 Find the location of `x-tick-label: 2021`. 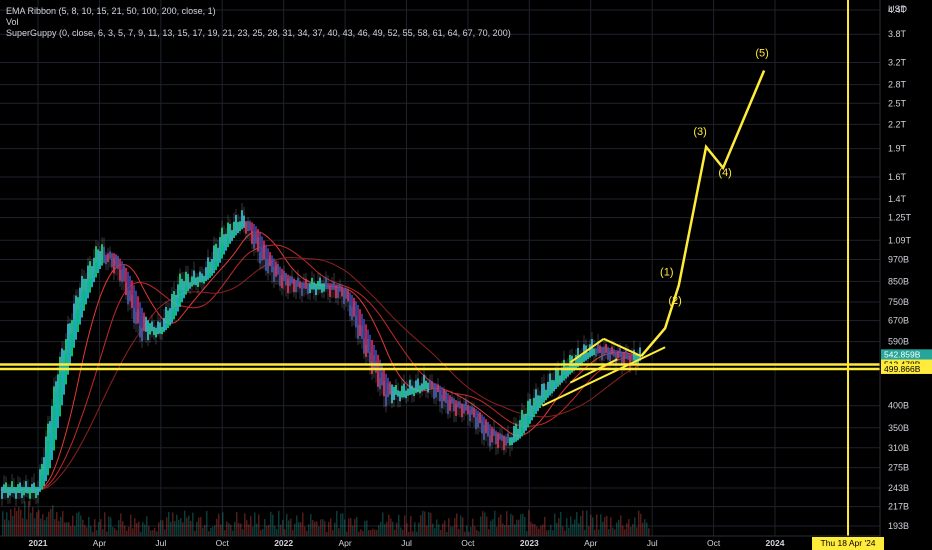

x-tick-label: 2021 is located at coordinates (38, 543).